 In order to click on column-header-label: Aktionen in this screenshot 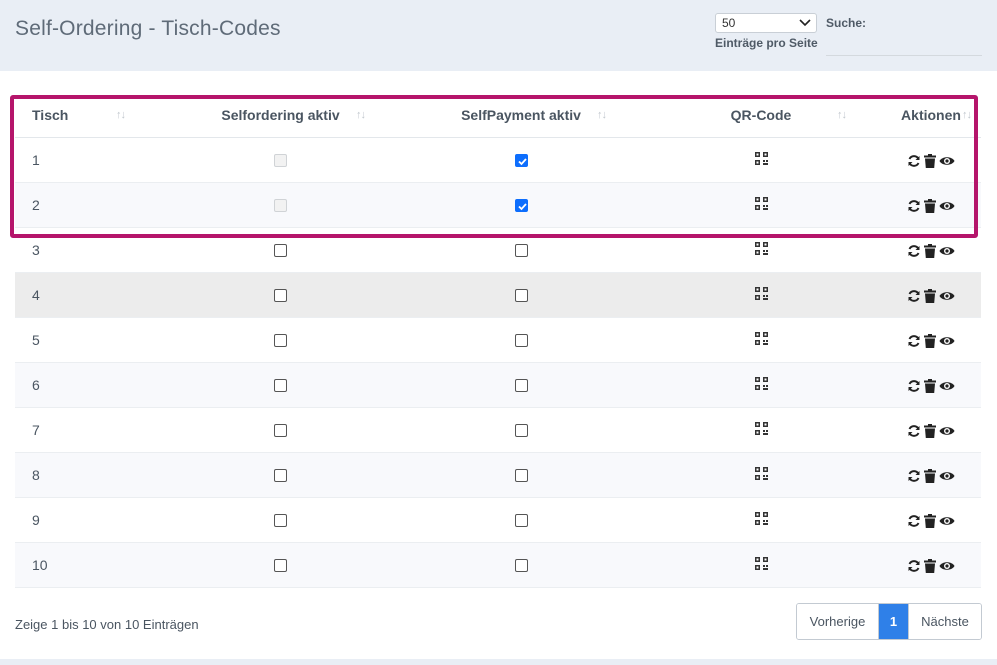, I will do `click(931, 115)`.